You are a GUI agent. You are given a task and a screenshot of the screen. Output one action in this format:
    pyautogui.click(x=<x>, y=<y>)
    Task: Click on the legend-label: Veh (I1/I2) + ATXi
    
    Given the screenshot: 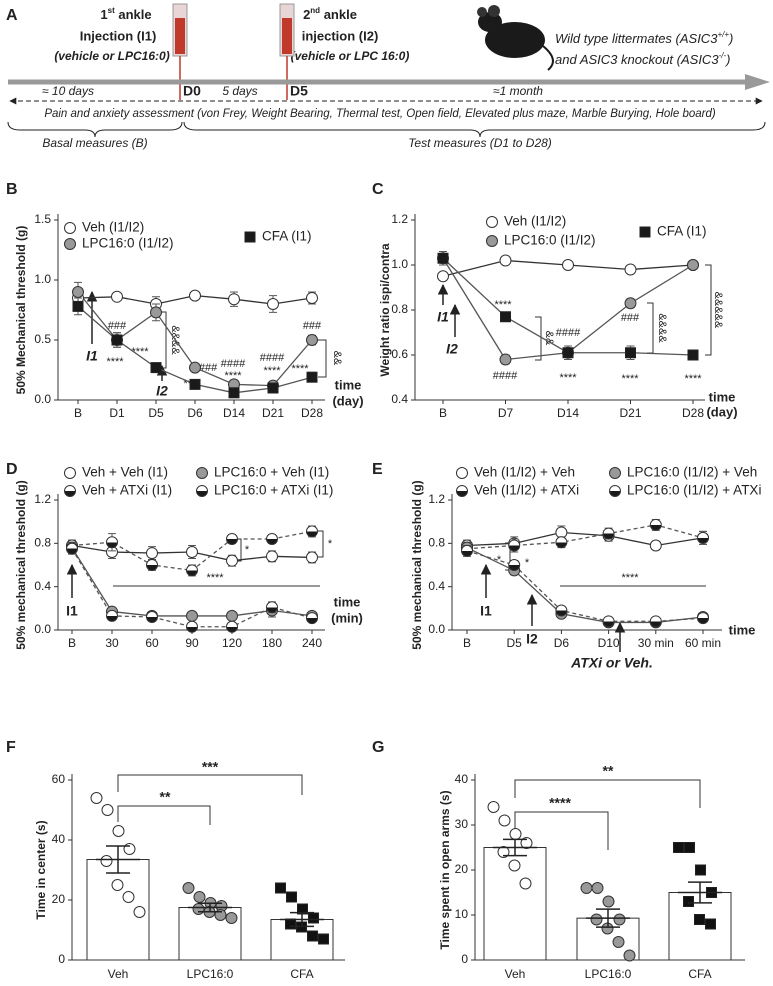 What is the action you would take?
    pyautogui.click(x=526, y=490)
    